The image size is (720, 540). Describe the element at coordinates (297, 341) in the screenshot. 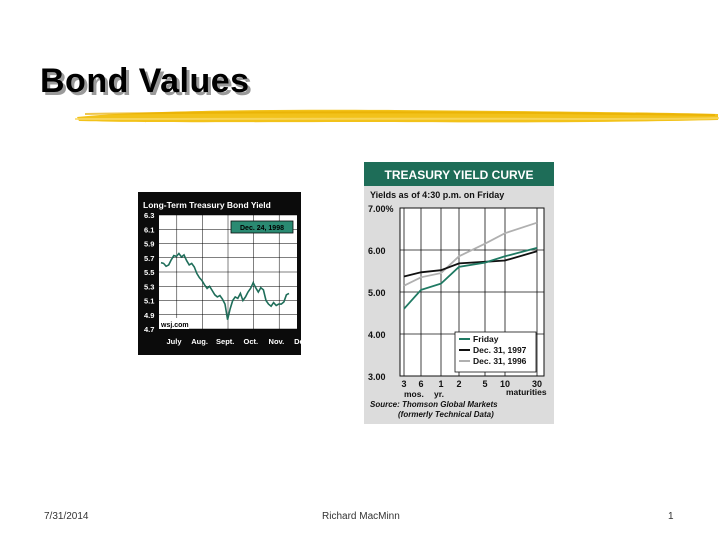

I see `x-tick-label: Dec.` at that location.